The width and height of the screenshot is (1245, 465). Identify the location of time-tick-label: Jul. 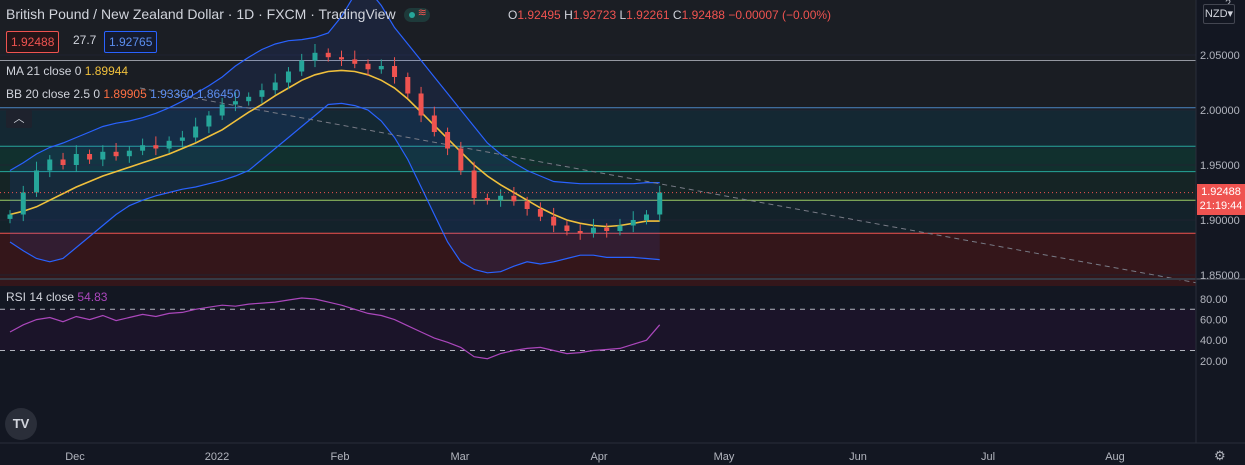
(988, 457).